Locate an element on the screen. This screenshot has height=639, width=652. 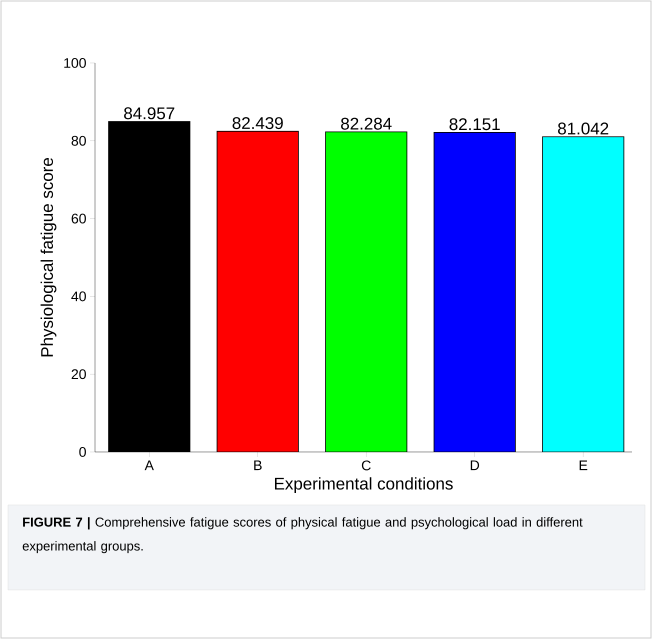
x-tick-label: E is located at coordinates (584, 465).